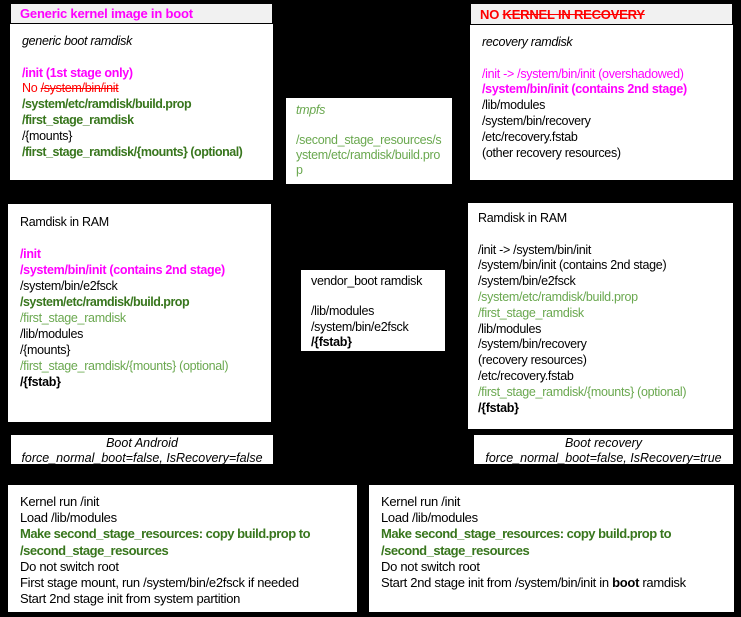 The width and height of the screenshot is (741, 617). I want to click on text-line: Do not switch root, so click(551, 567).